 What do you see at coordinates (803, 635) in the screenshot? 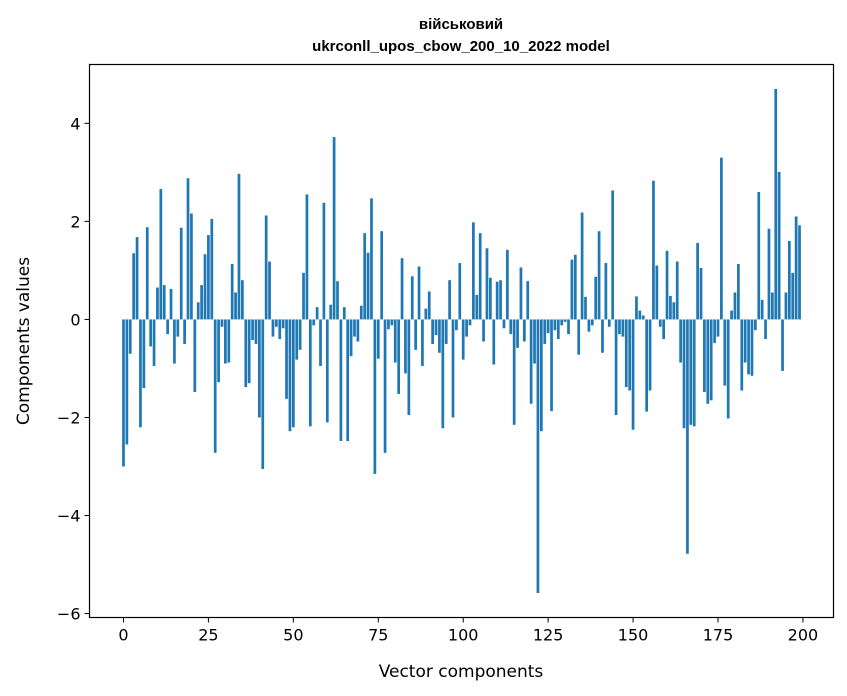
I see `x-tick-label: 200` at bounding box center [803, 635].